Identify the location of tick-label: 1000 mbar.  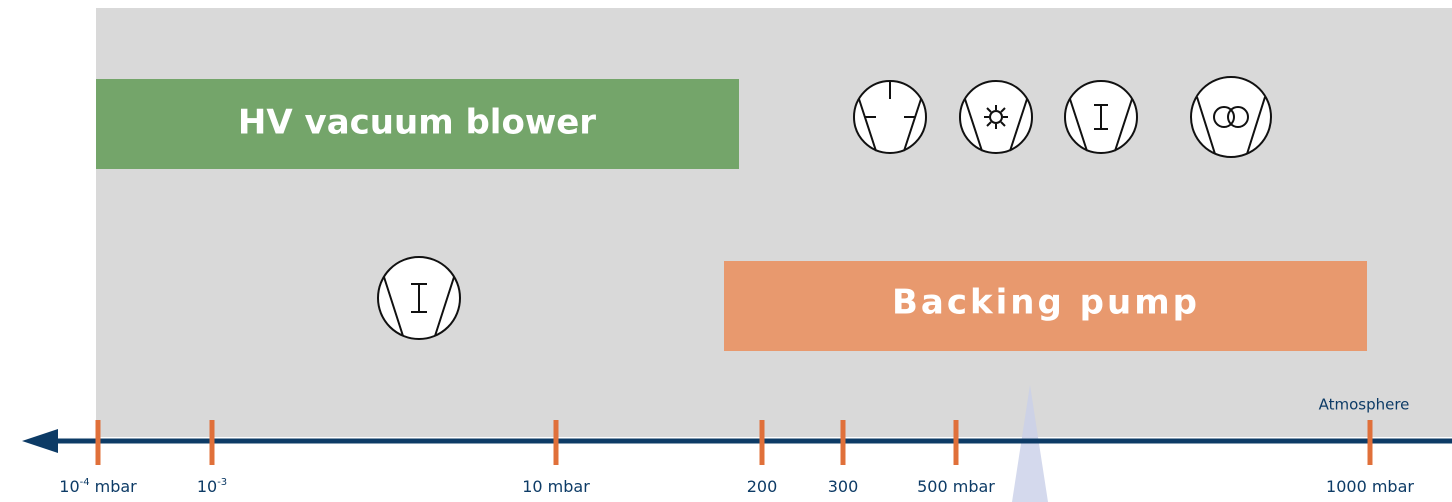
(1370, 486).